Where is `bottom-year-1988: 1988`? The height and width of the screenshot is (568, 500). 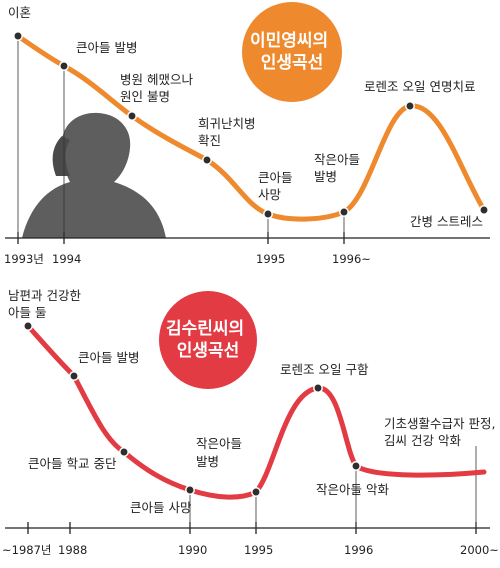
bottom-year-1988: 1988 is located at coordinates (72, 550).